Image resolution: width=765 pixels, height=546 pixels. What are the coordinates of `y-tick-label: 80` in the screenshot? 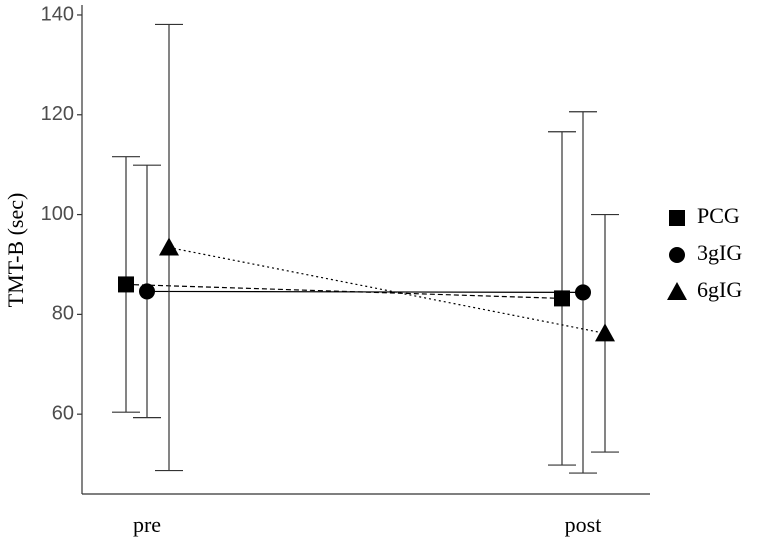 It's located at (63, 314).